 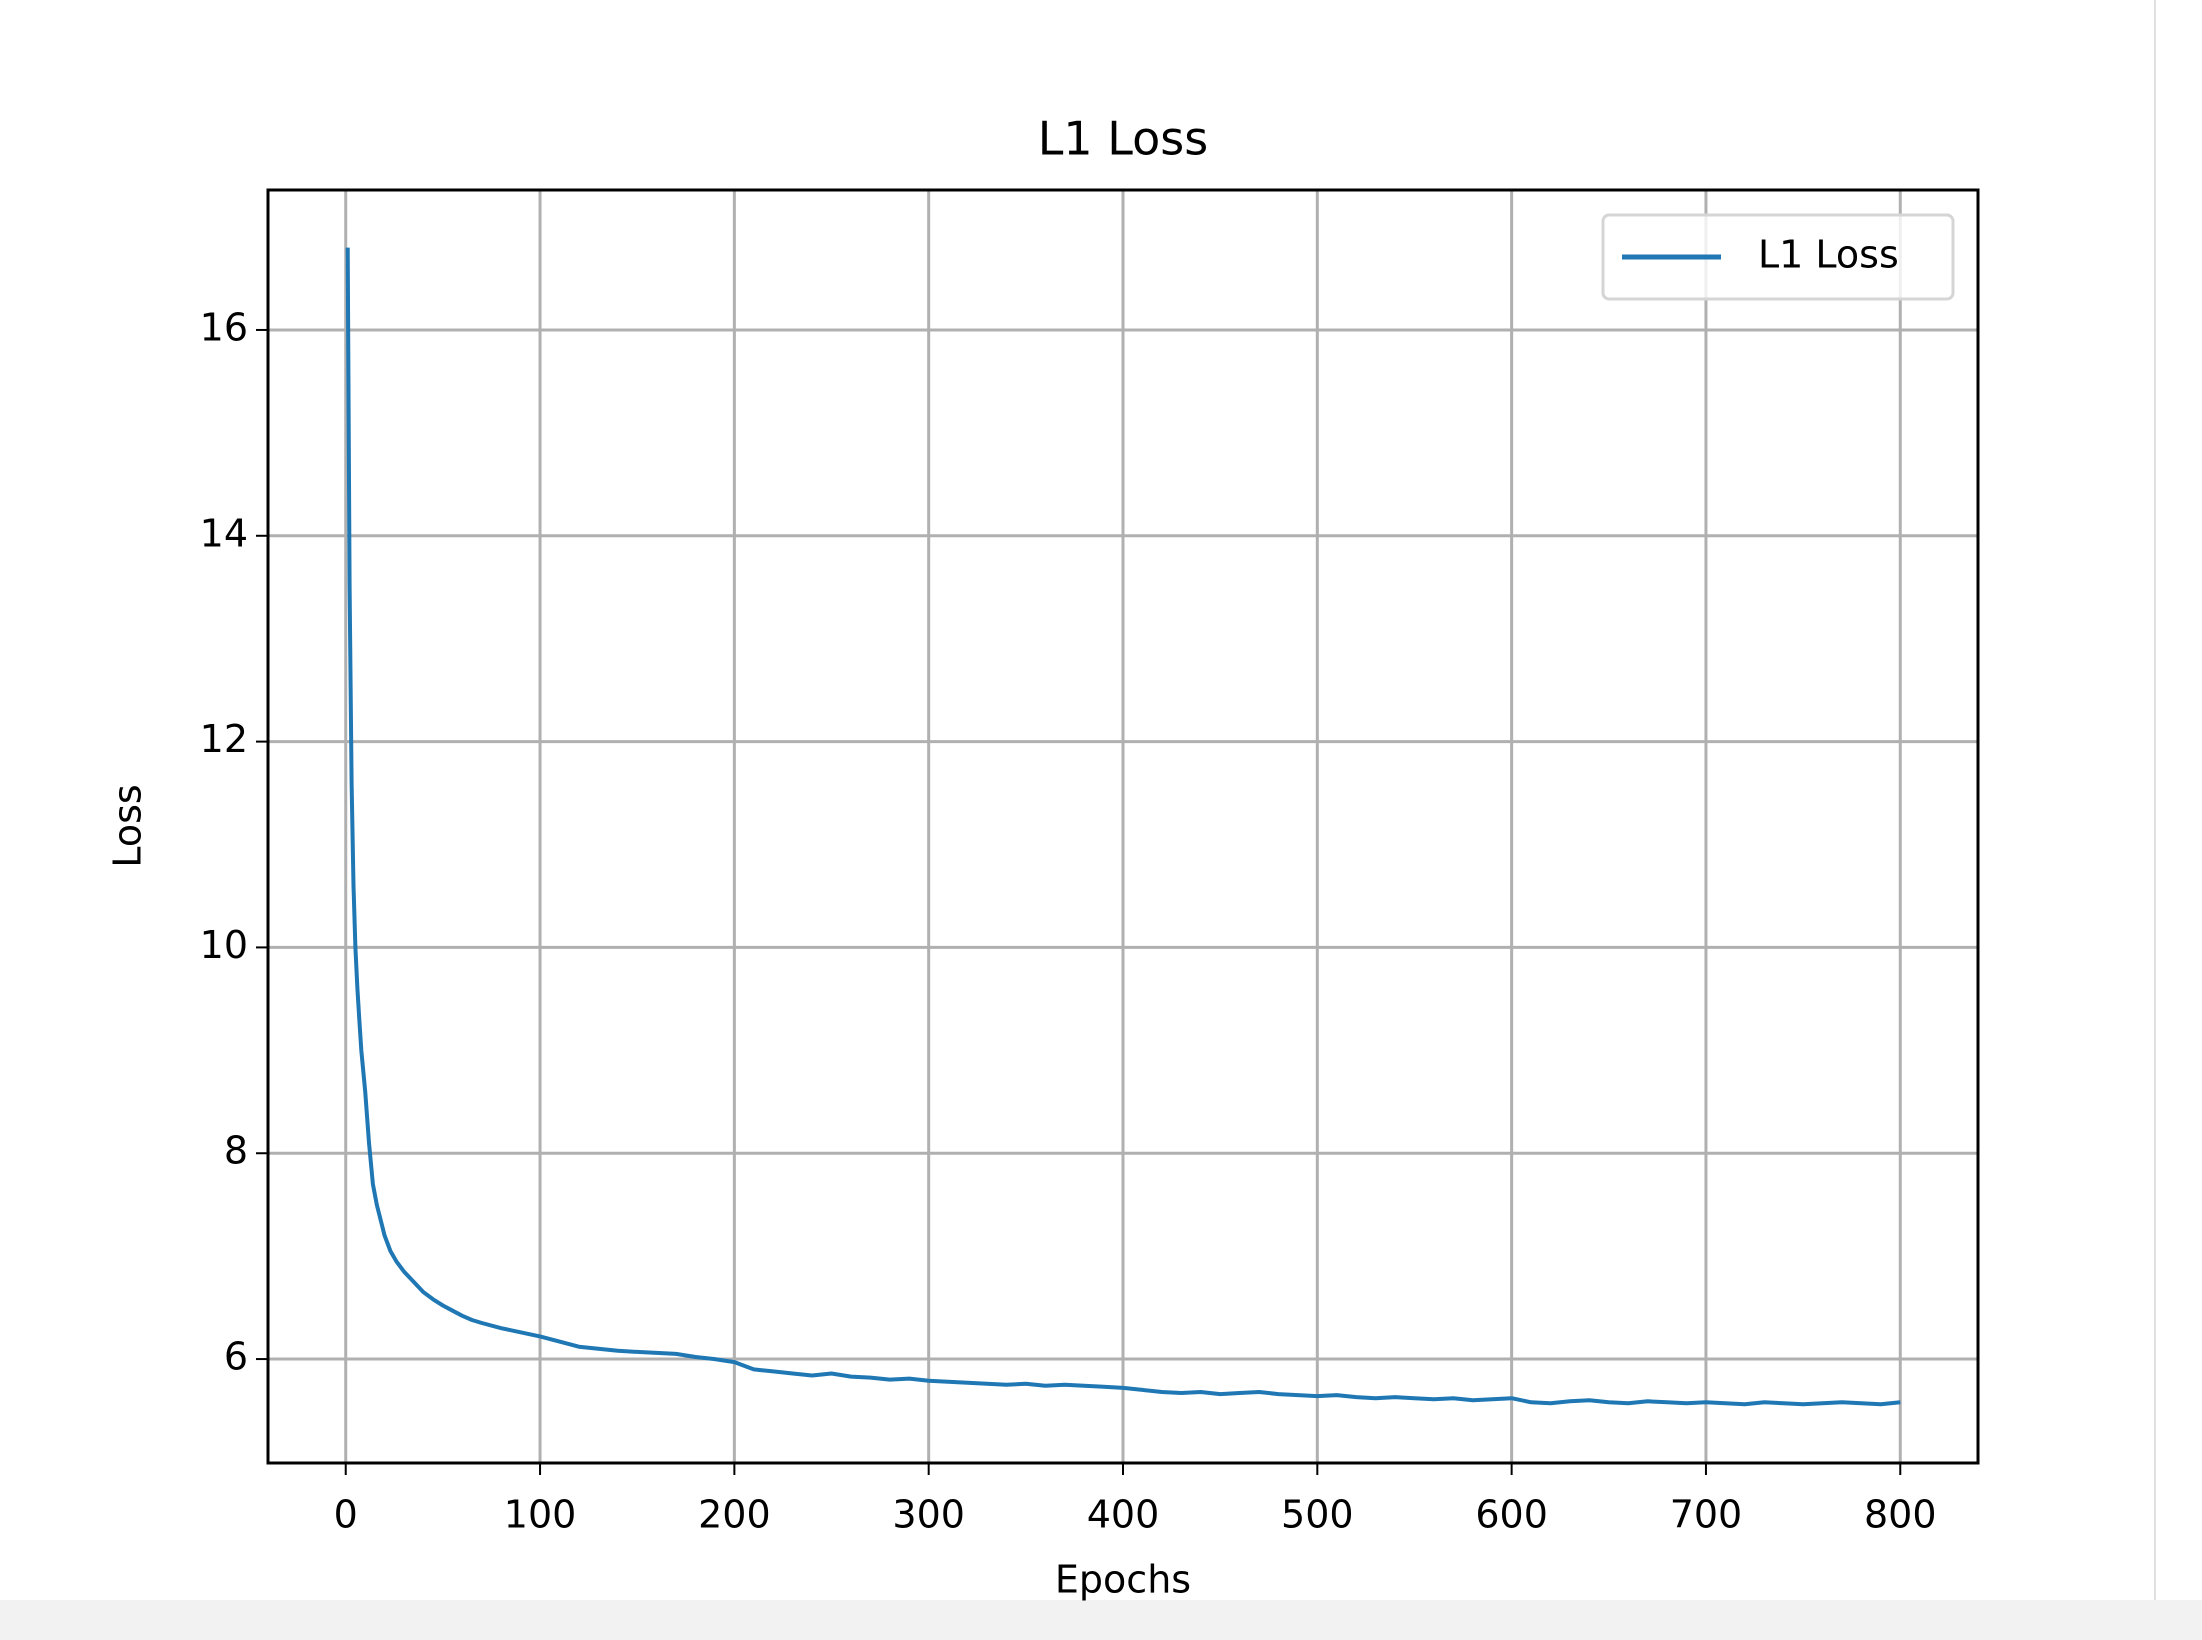 What do you see at coordinates (1101, 1620) in the screenshot?
I see `window-bottom` at bounding box center [1101, 1620].